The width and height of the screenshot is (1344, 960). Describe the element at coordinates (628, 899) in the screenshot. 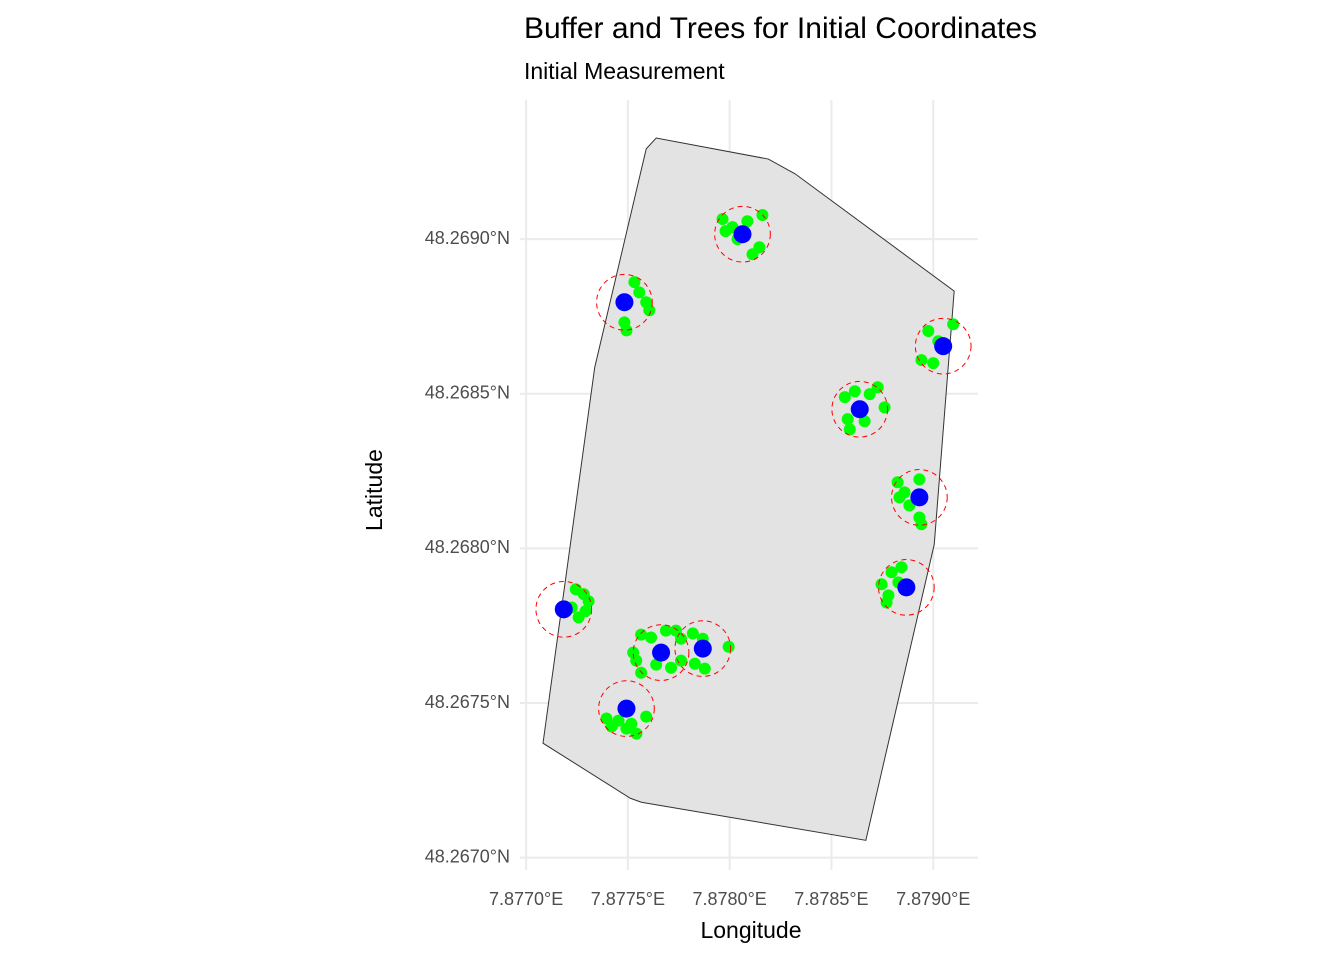

I see `x-tick-label: 7.8775°E` at that location.